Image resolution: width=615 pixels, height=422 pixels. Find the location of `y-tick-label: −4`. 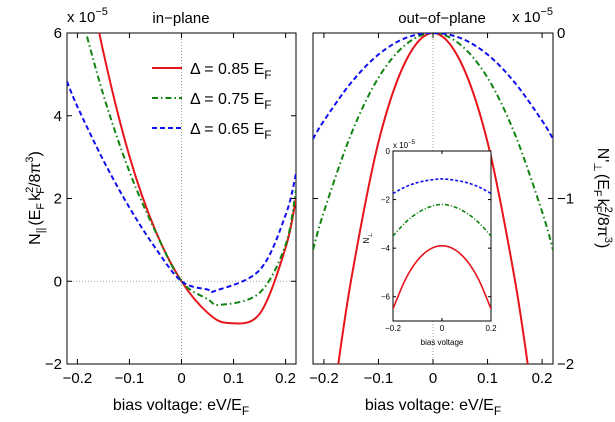

y-tick-label: −4 is located at coordinates (386, 248).